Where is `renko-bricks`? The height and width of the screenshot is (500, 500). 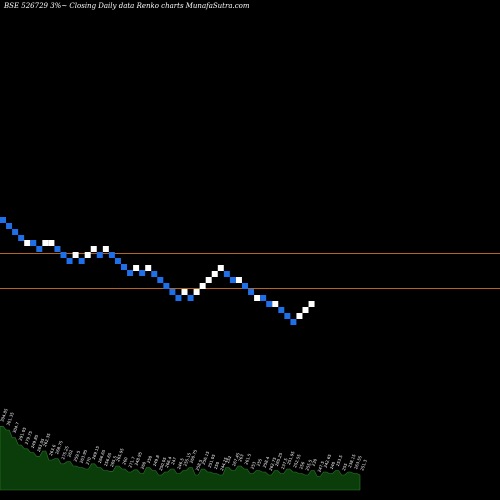 renko-bricks is located at coordinates (157, 271).